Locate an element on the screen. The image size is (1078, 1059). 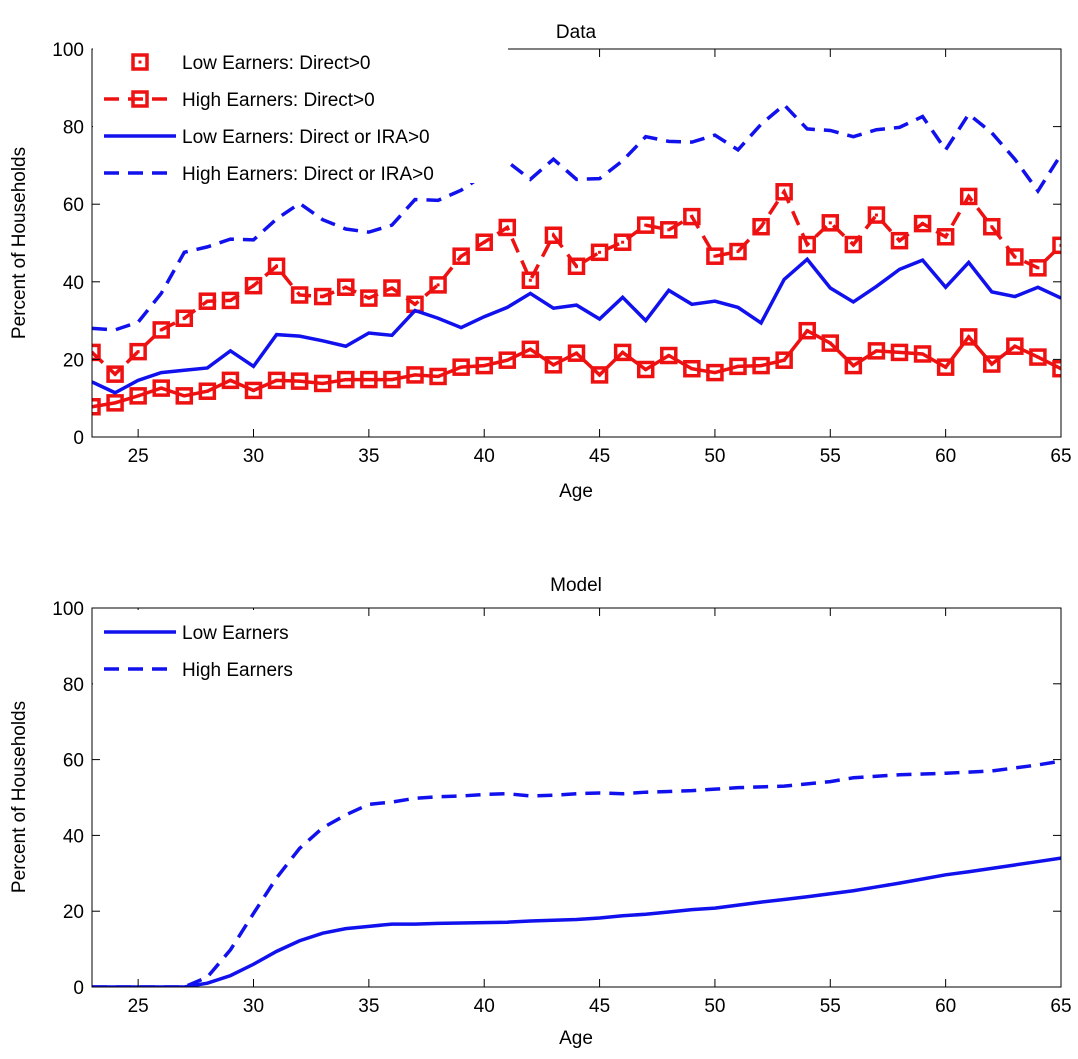
model-chart-series-low-earners-line is located at coordinates (576, 921).